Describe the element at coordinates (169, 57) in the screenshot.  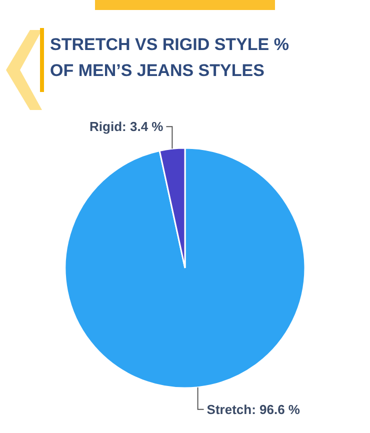
I see `chart-title: STRETCH VS RIGID STYLE % OF MEN’S JEANS STYLES` at that location.